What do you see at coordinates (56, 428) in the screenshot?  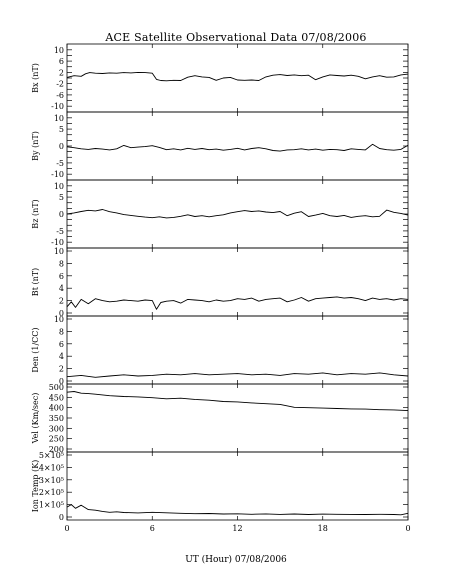 I see `y-tick-label: 300` at bounding box center [56, 428].